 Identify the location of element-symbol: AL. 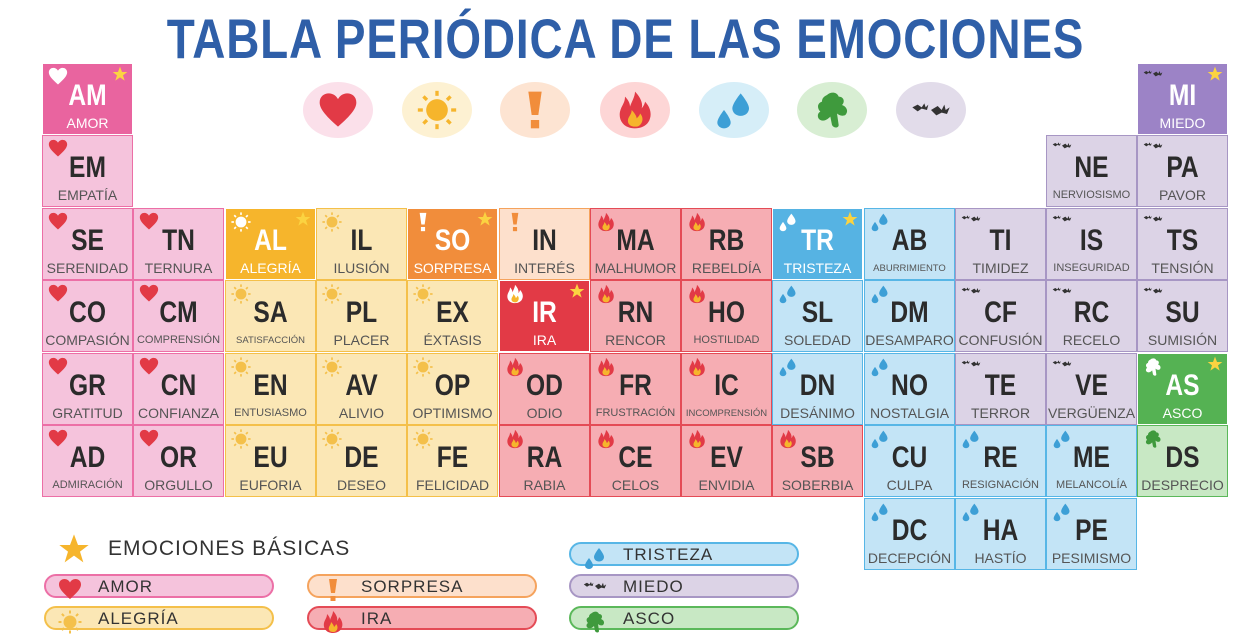
(270, 240).